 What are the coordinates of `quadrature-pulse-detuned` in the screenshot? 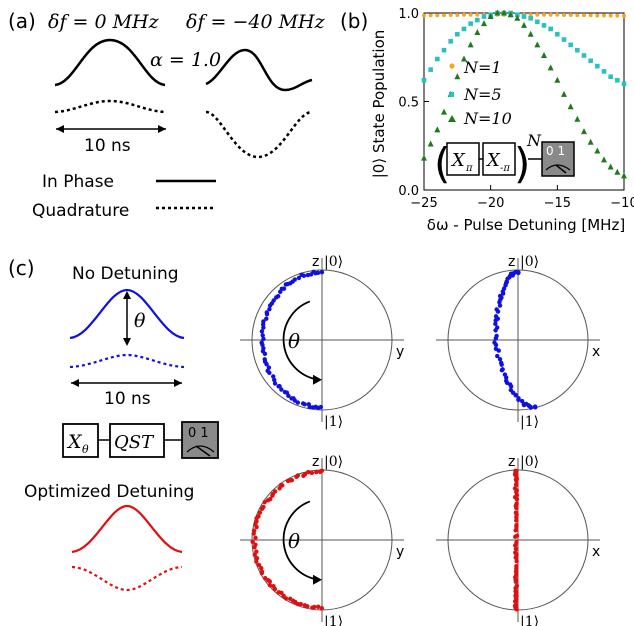 It's located at (259, 134).